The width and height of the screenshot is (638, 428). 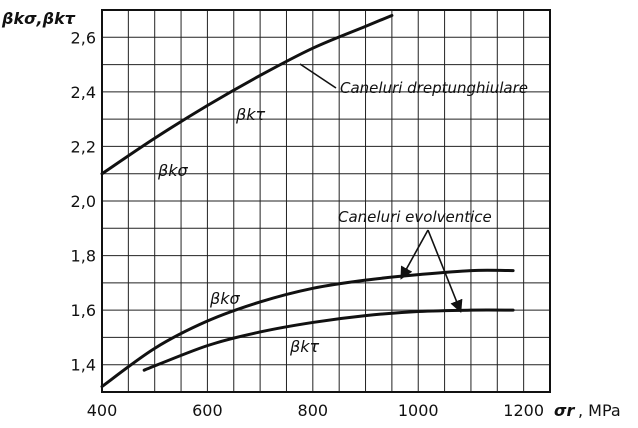 I want to click on y-tick-label: 2,2, so click(x=83, y=146).